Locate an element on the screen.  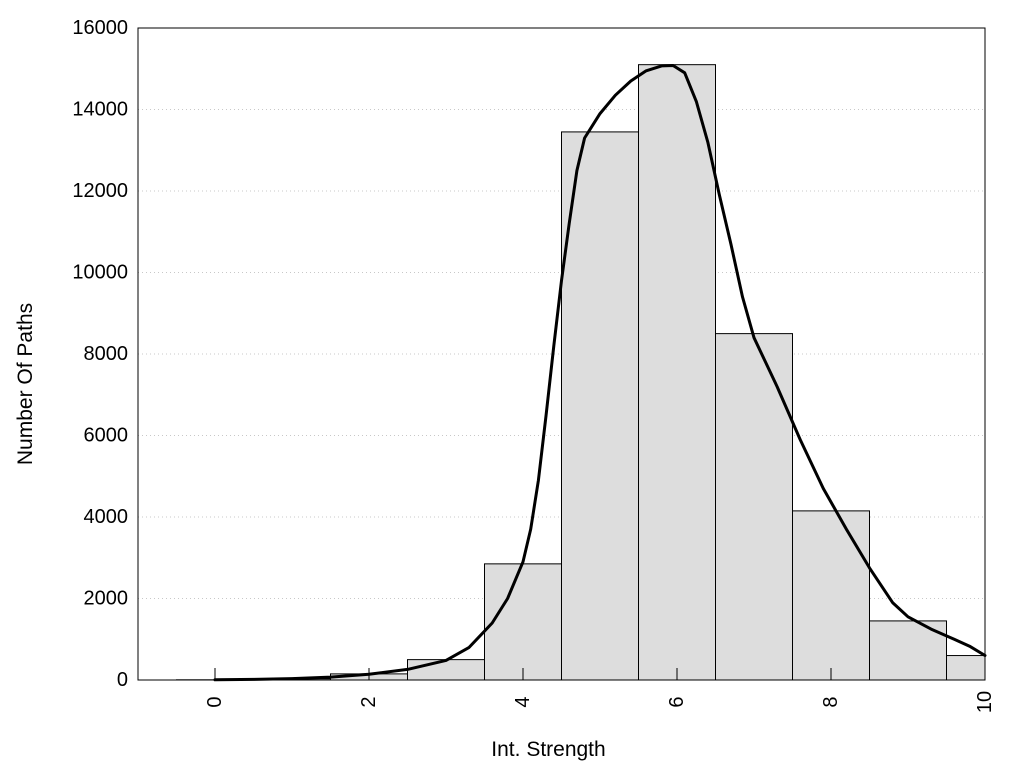
y-tick-label: 8000 is located at coordinates (106, 354).